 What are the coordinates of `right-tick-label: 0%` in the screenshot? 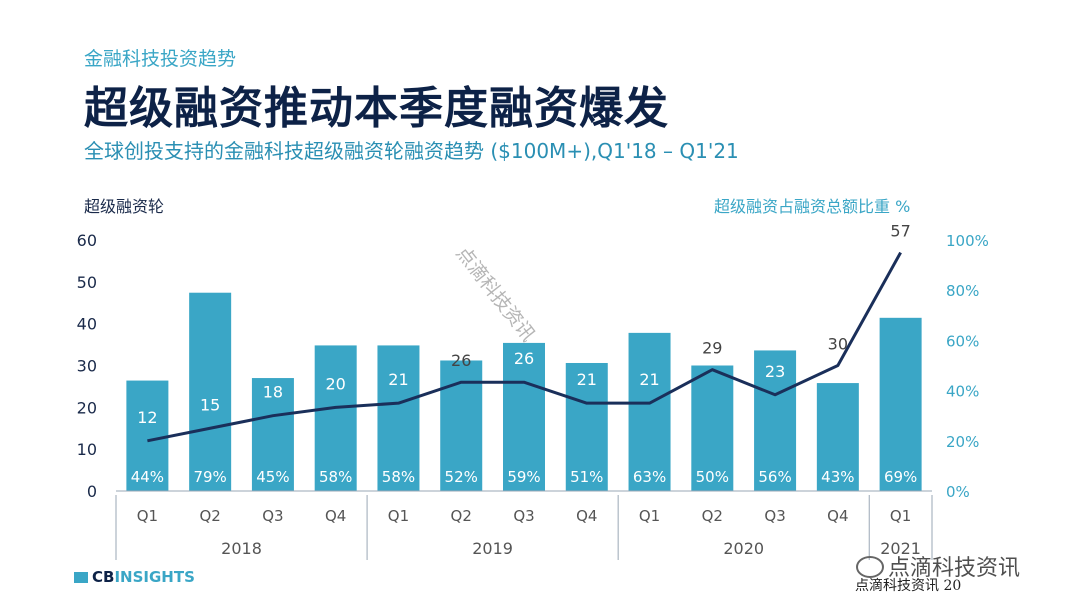 It's located at (958, 492).